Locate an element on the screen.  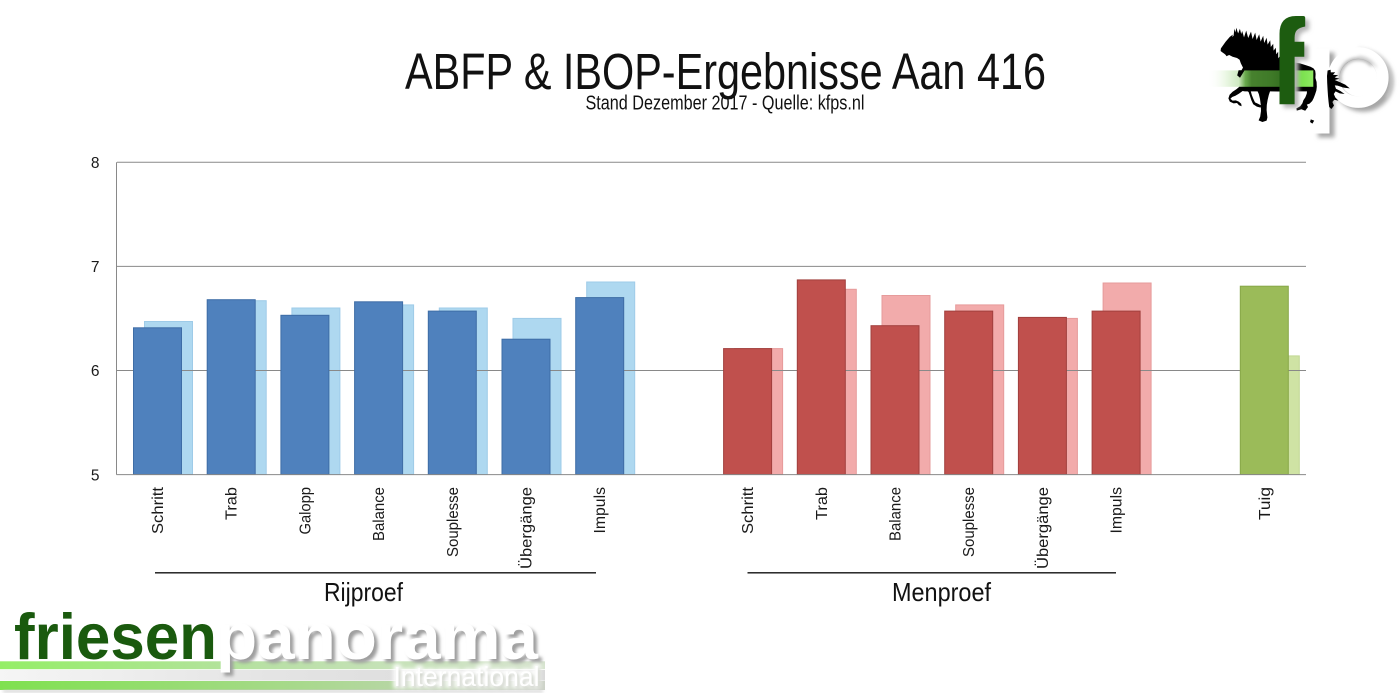
svg-text: Galopp is located at coordinates (305, 511).